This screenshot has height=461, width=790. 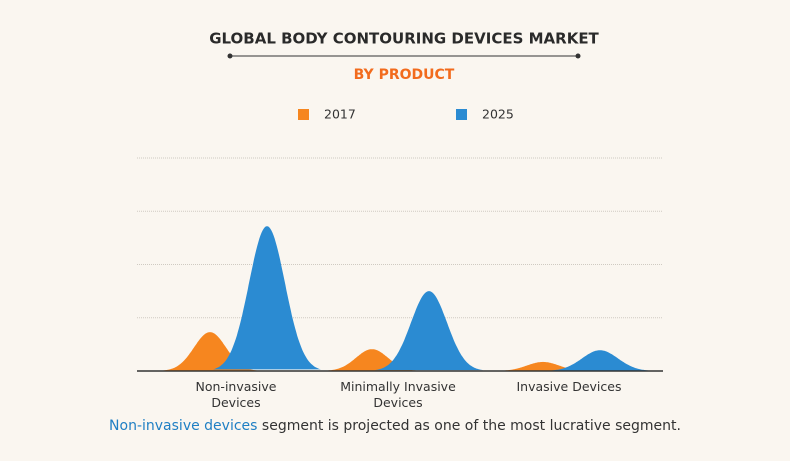 I want to click on chart-title: GLOBAL BODY CONTOURING DEVICES MARKET, so click(x=404, y=39).